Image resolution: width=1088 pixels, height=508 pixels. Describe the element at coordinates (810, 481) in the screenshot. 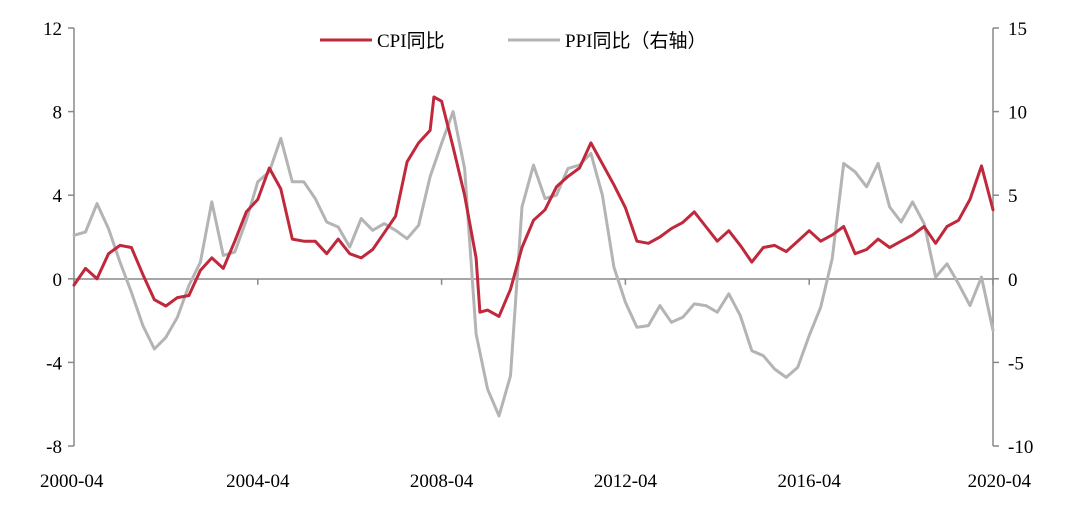

I see `x-tick-label: 2016-04` at that location.